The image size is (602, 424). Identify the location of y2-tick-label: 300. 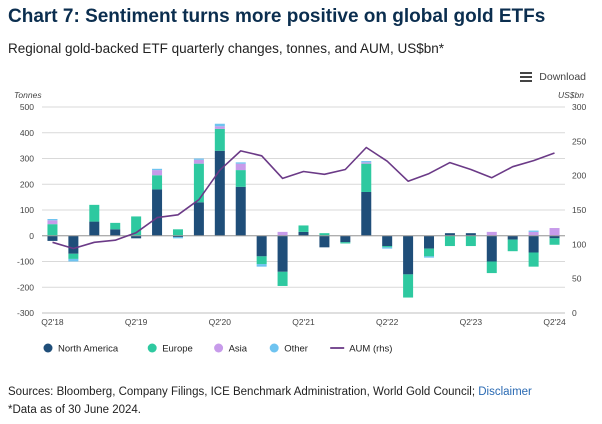
(579, 107).